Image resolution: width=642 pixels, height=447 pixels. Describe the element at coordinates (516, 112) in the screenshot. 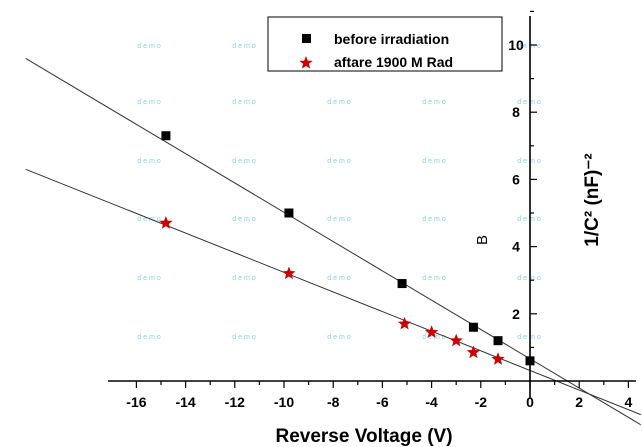

I see `y-tick-label: 8` at that location.